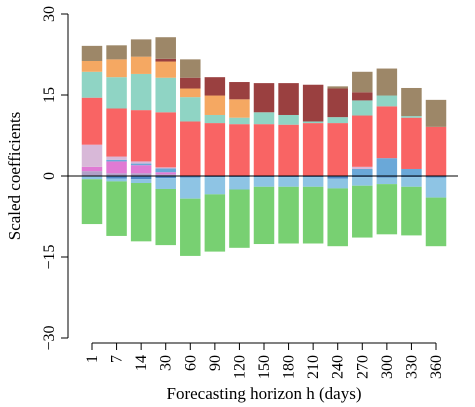  Describe the element at coordinates (239, 367) in the screenshot. I see `x-tick-label: 120` at that location.